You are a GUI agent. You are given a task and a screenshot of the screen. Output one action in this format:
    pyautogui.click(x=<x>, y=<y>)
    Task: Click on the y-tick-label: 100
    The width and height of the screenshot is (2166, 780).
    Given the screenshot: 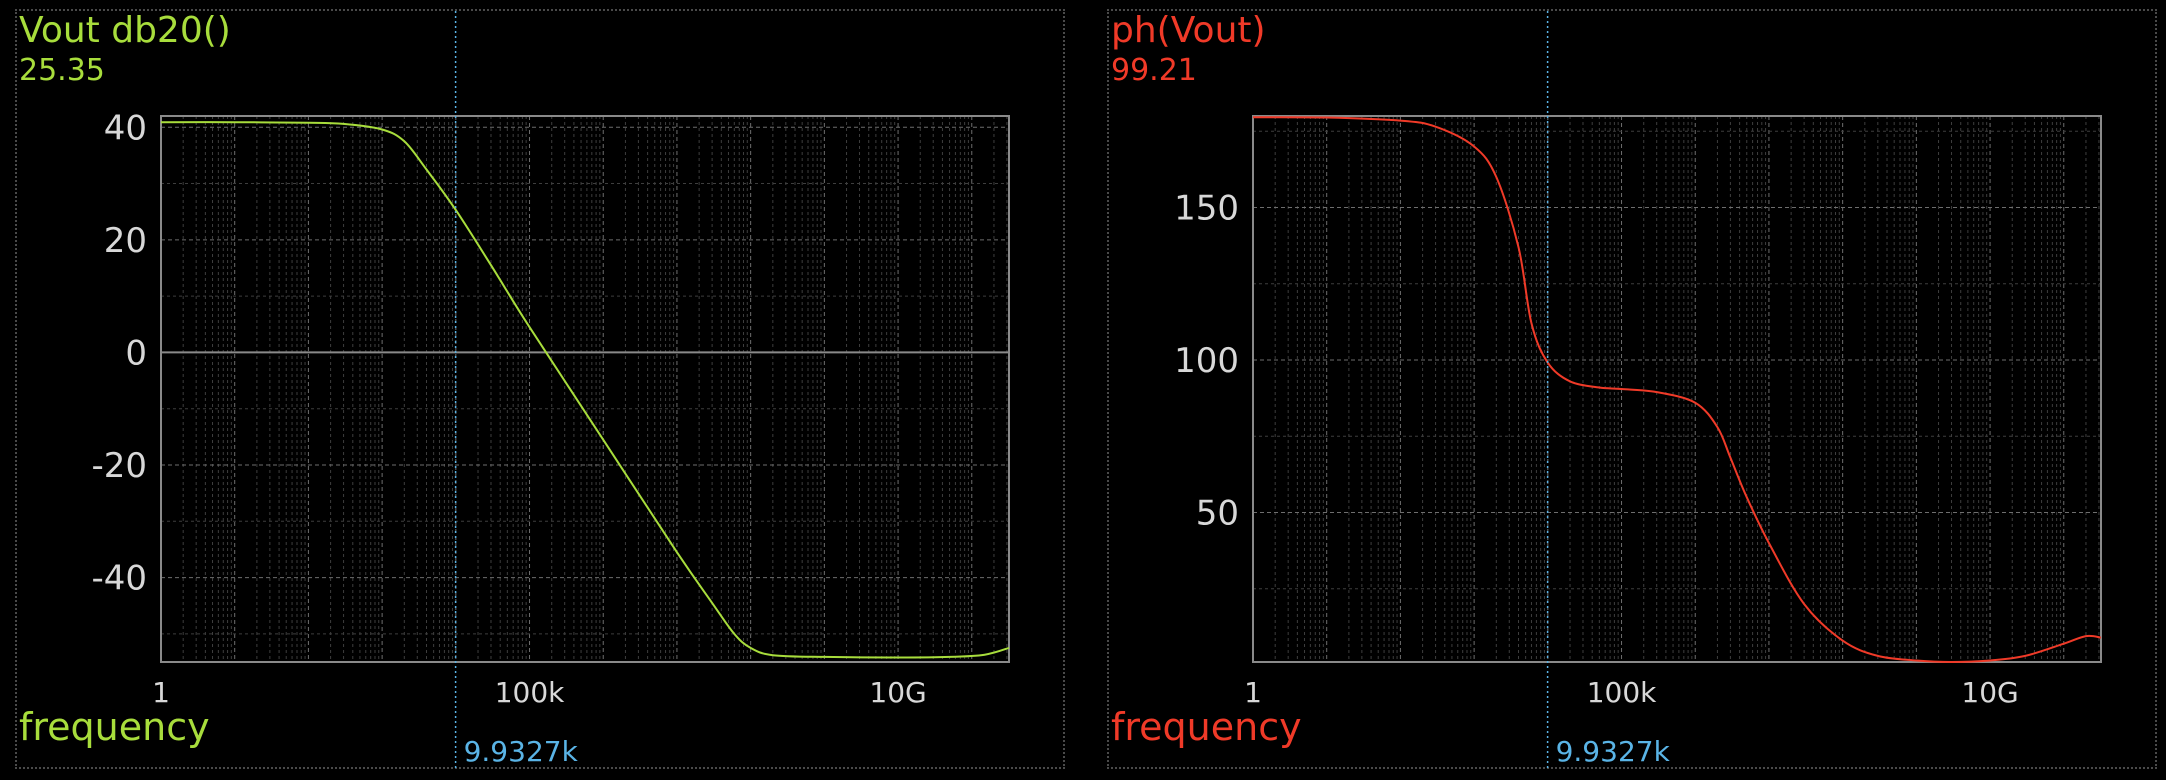 What is the action you would take?
    pyautogui.click(x=1206, y=361)
    